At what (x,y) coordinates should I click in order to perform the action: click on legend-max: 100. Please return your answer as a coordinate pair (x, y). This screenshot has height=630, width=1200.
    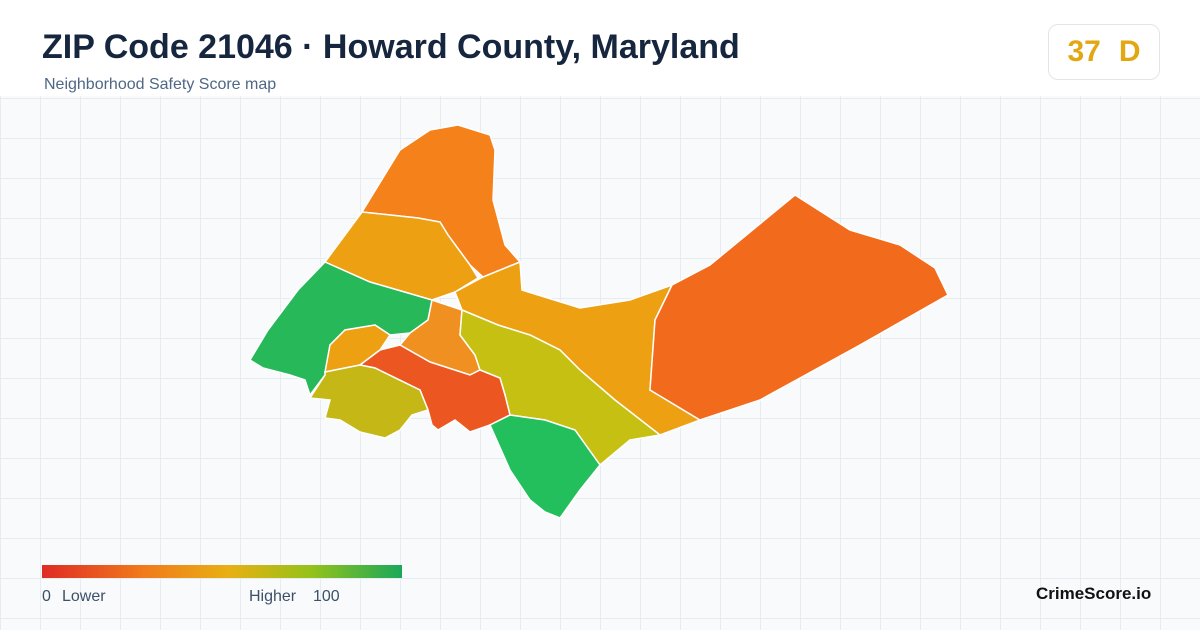
    Looking at the image, I should click on (326, 596).